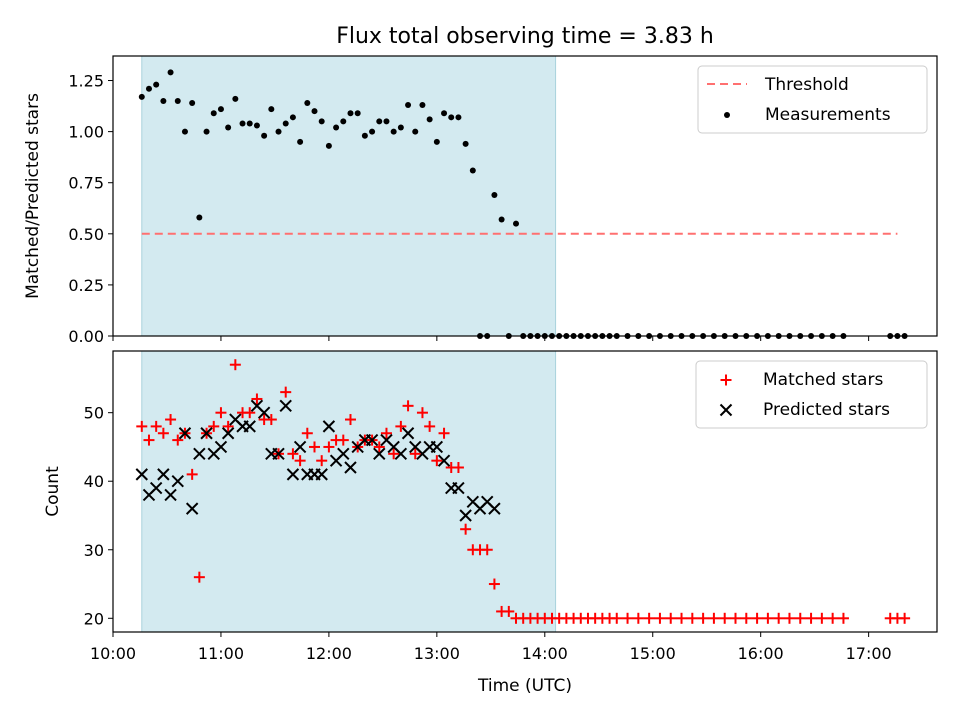  I want to click on y-tick-label: 0.00, so click(86, 336).